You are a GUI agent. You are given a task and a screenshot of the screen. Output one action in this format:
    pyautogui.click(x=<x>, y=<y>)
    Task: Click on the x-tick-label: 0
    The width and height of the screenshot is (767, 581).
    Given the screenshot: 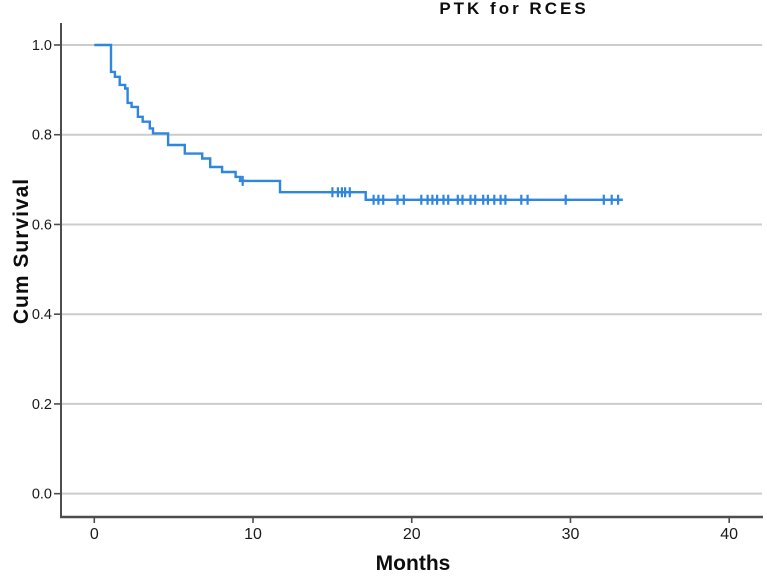 What is the action you would take?
    pyautogui.click(x=94, y=534)
    